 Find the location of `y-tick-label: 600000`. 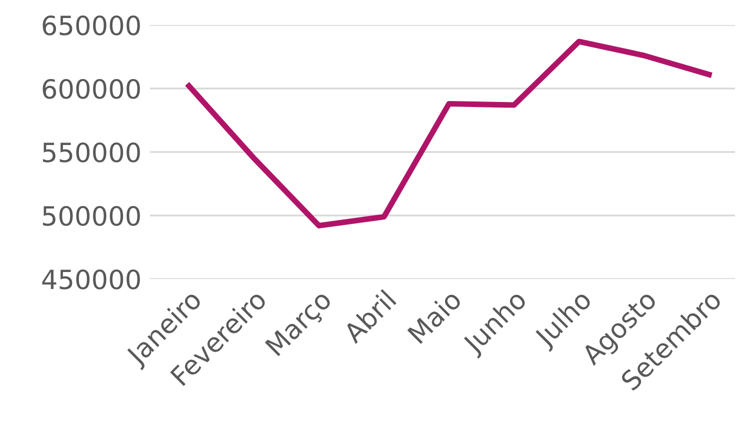

y-tick-label: 600000 is located at coordinates (91, 88).